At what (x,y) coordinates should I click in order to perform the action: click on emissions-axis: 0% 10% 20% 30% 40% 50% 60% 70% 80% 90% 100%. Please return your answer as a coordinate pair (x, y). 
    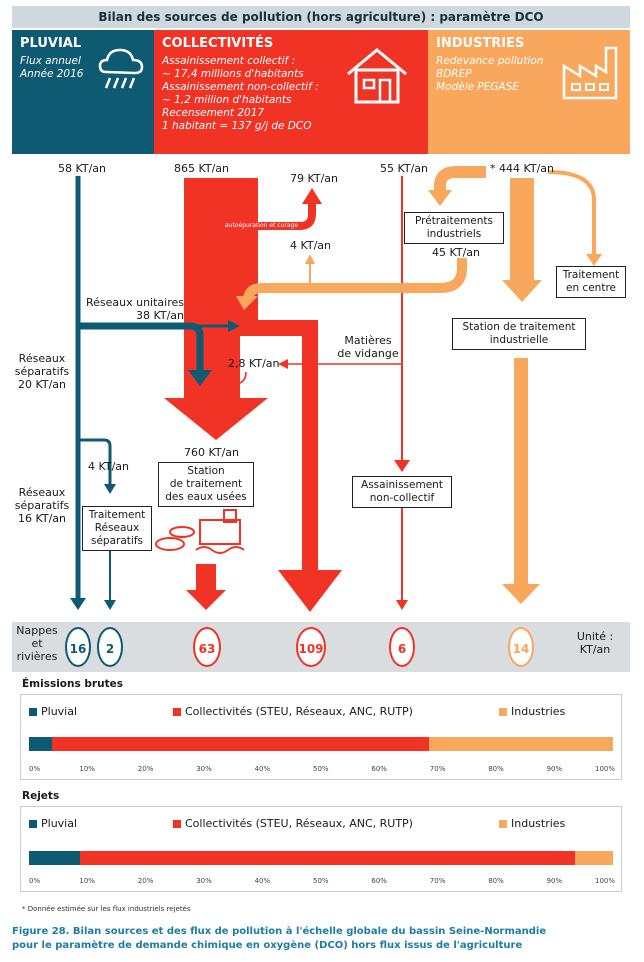
    Looking at the image, I should click on (322, 770).